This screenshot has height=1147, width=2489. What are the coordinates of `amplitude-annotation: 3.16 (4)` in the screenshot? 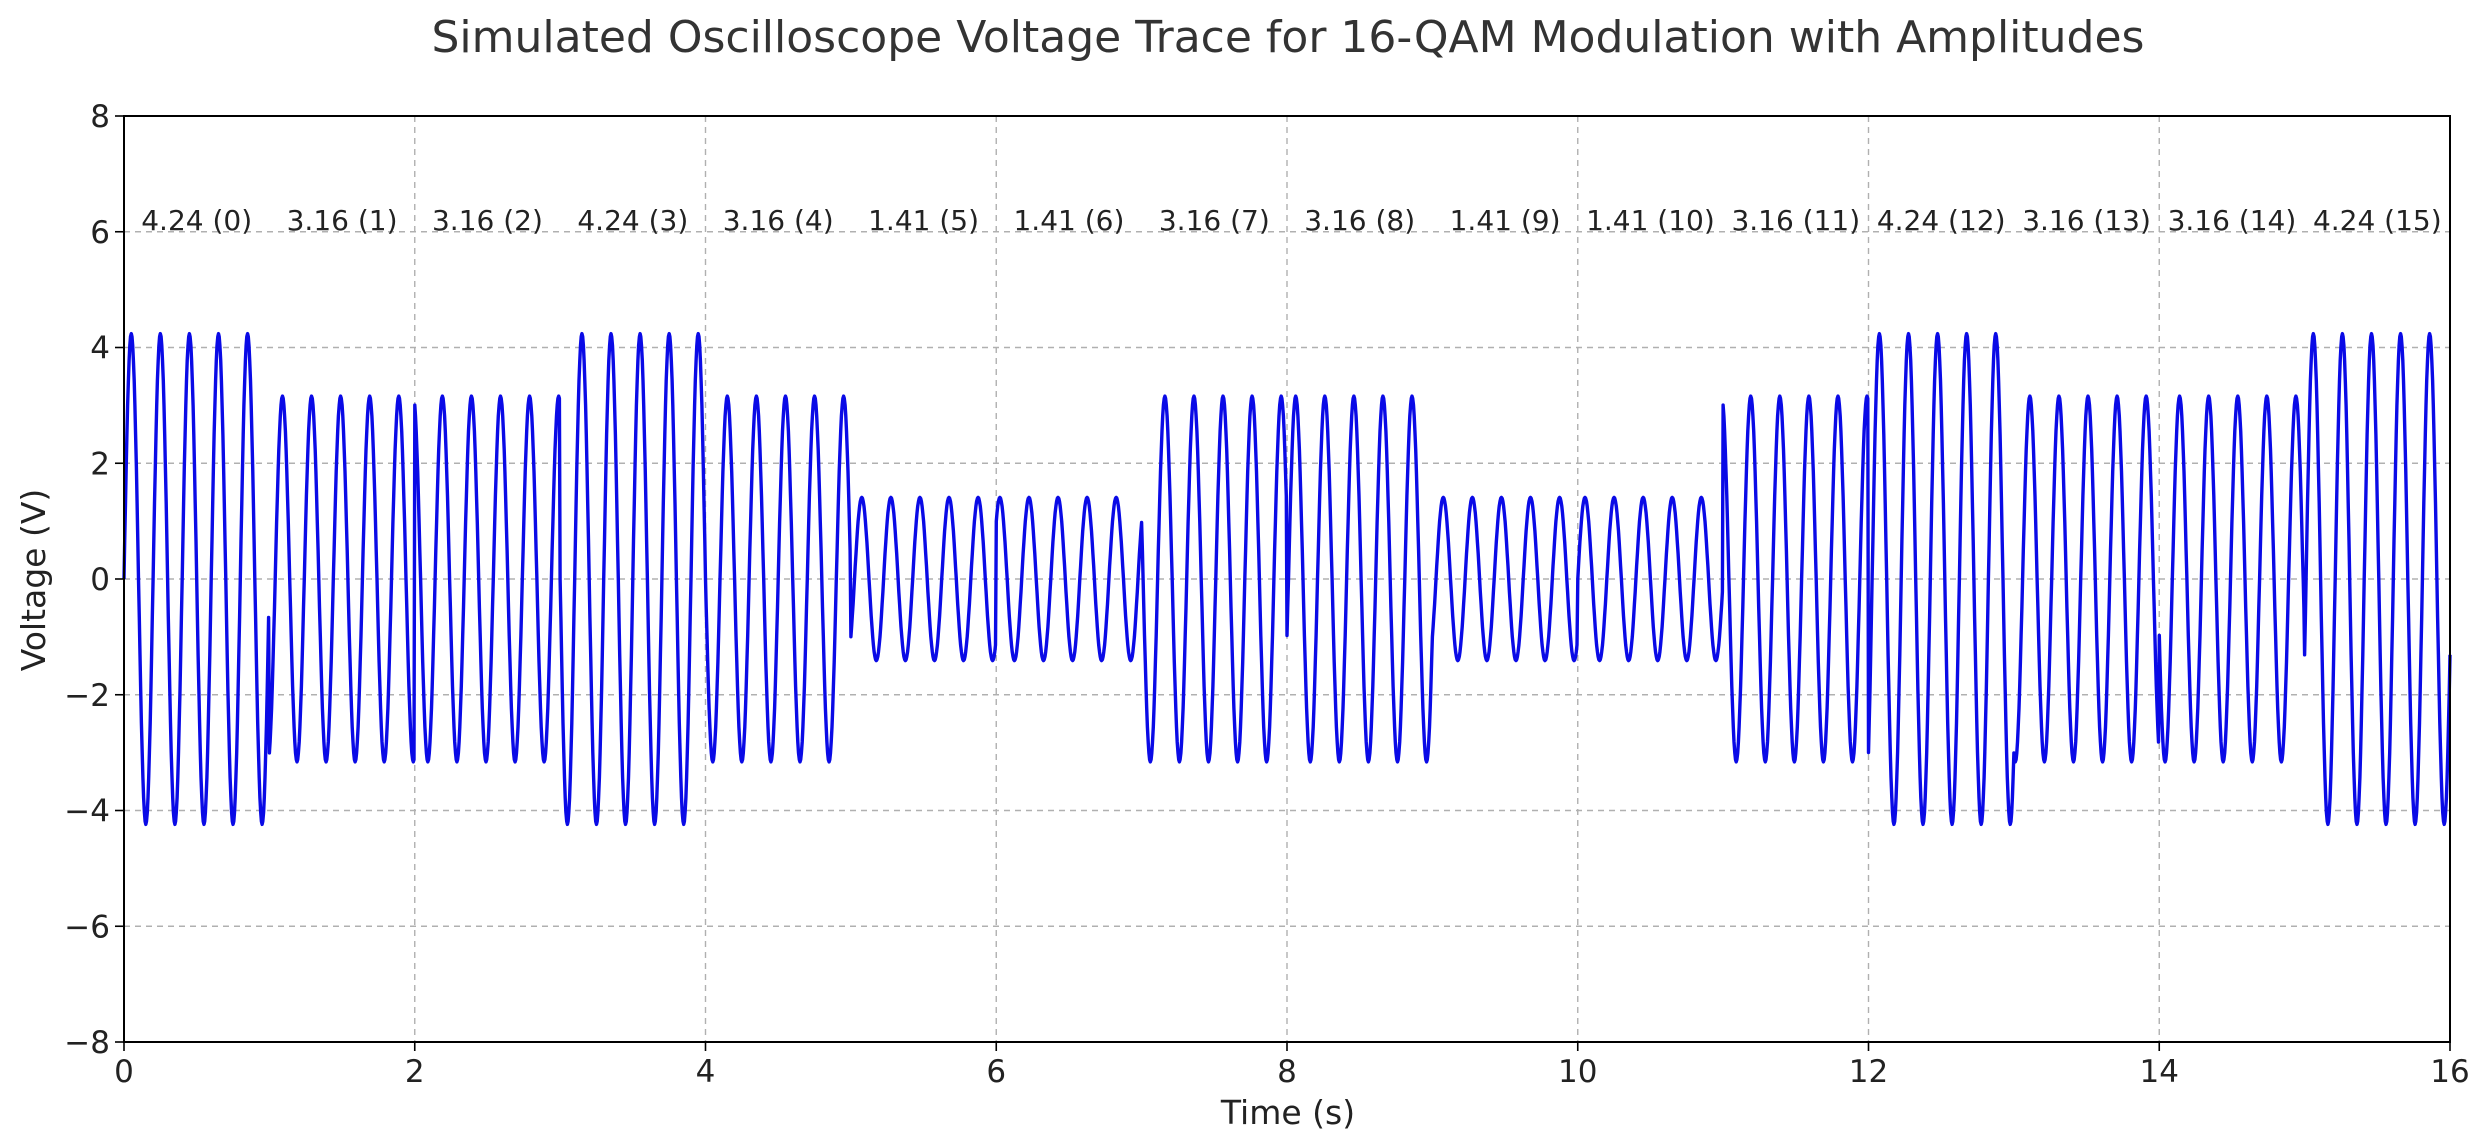 It's located at (778, 220).